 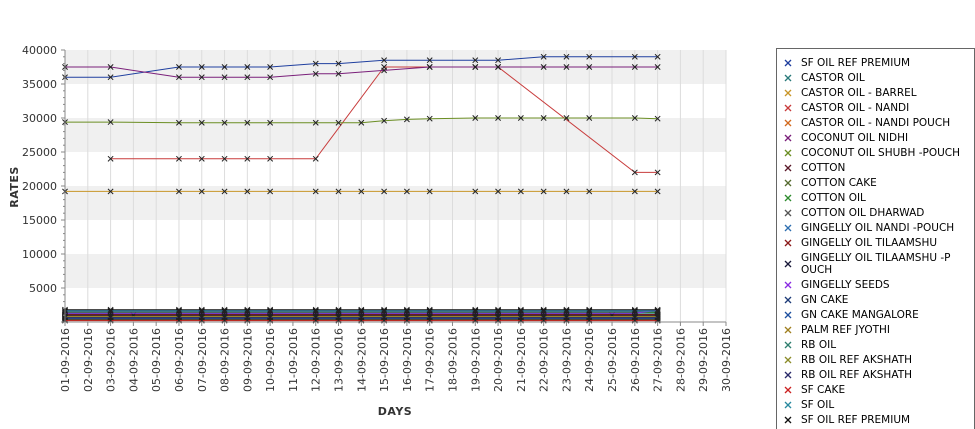 I want to click on legend-label: COTTON CAKE, so click(x=839, y=183).